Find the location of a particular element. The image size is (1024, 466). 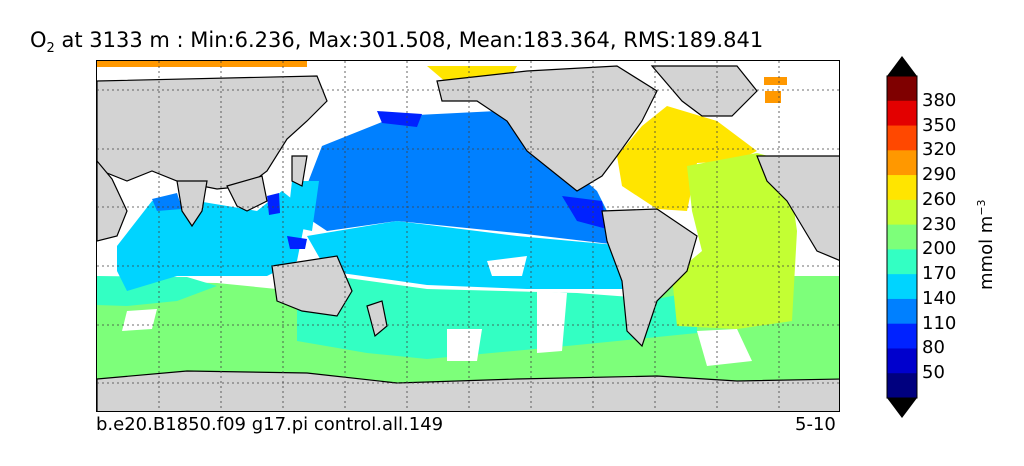

colorbar-tick-label: 380 is located at coordinates (939, 100).